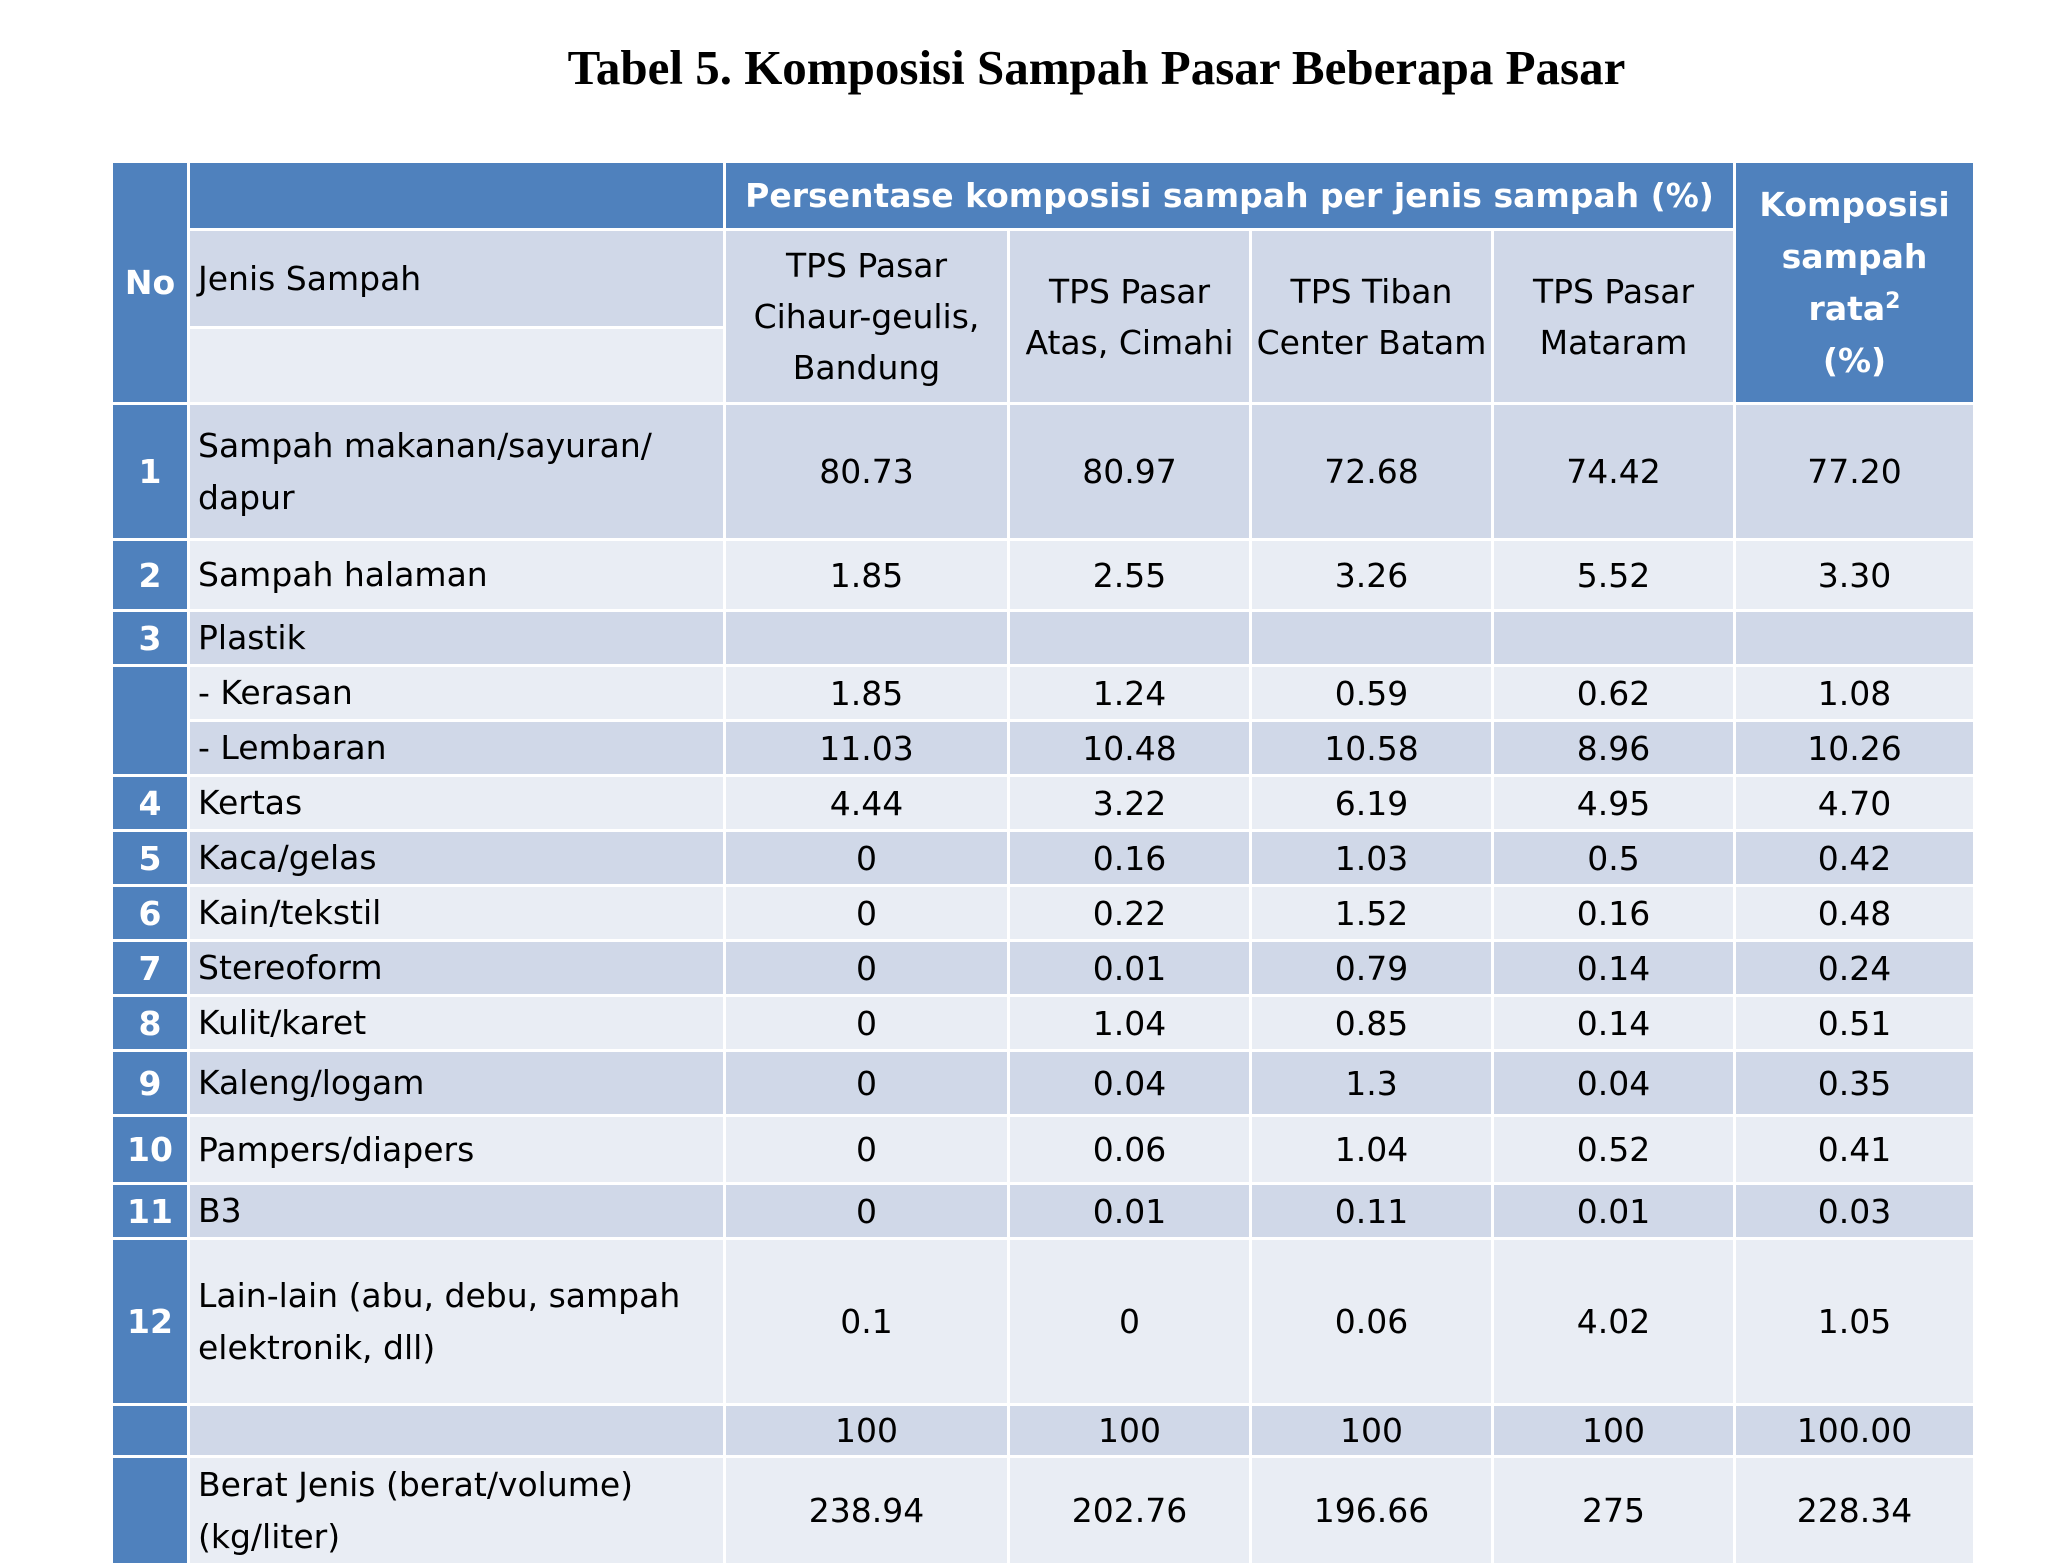 This screenshot has width=2048, height=1566. What do you see at coordinates (1613, 1430) in the screenshot?
I see `cell-mataram: 100` at bounding box center [1613, 1430].